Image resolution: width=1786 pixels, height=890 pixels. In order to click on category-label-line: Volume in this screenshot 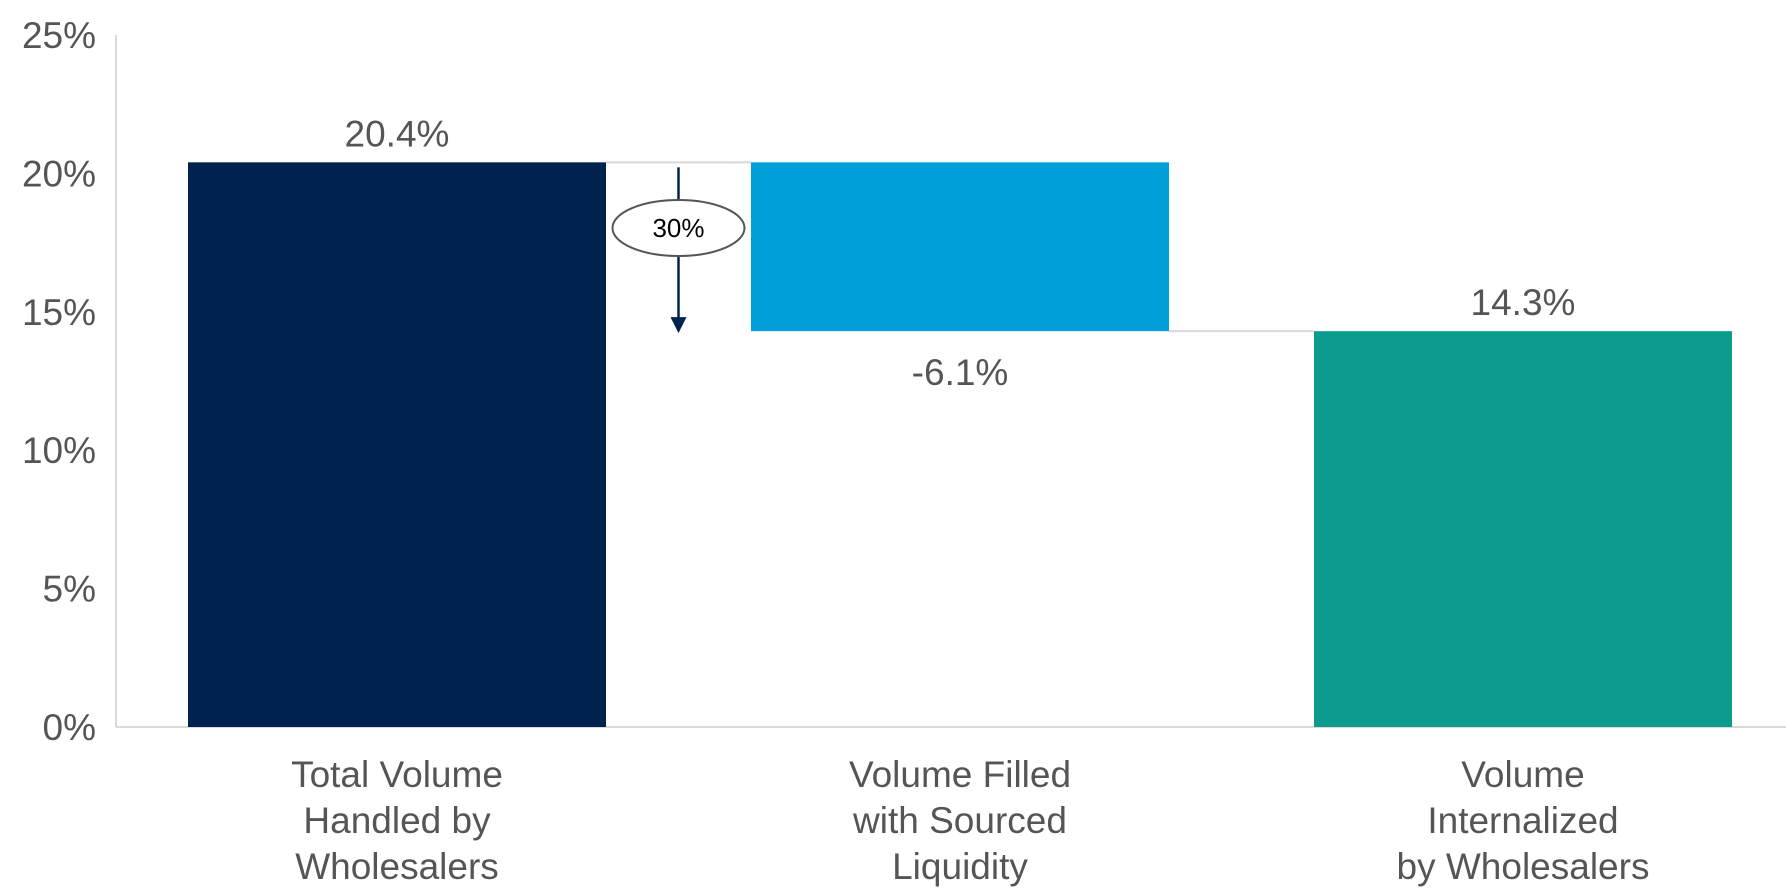, I will do `click(1522, 774)`.